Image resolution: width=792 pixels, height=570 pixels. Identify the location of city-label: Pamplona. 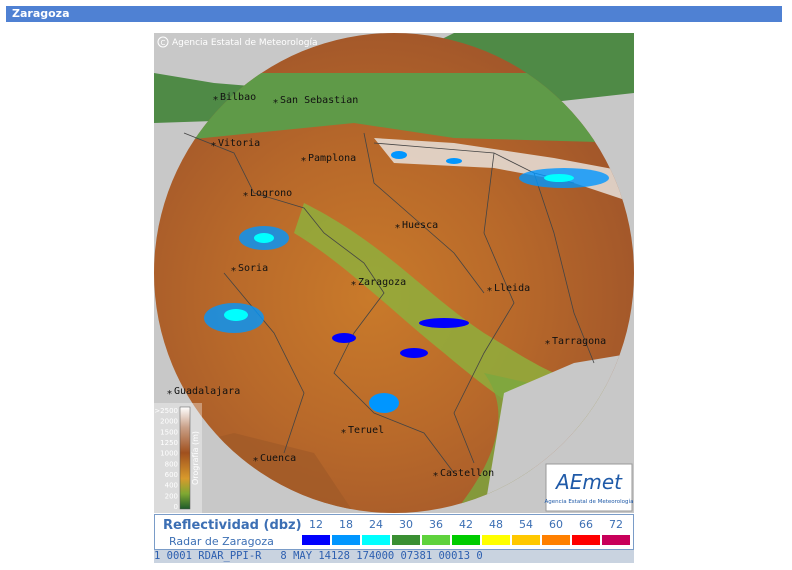
(332, 158).